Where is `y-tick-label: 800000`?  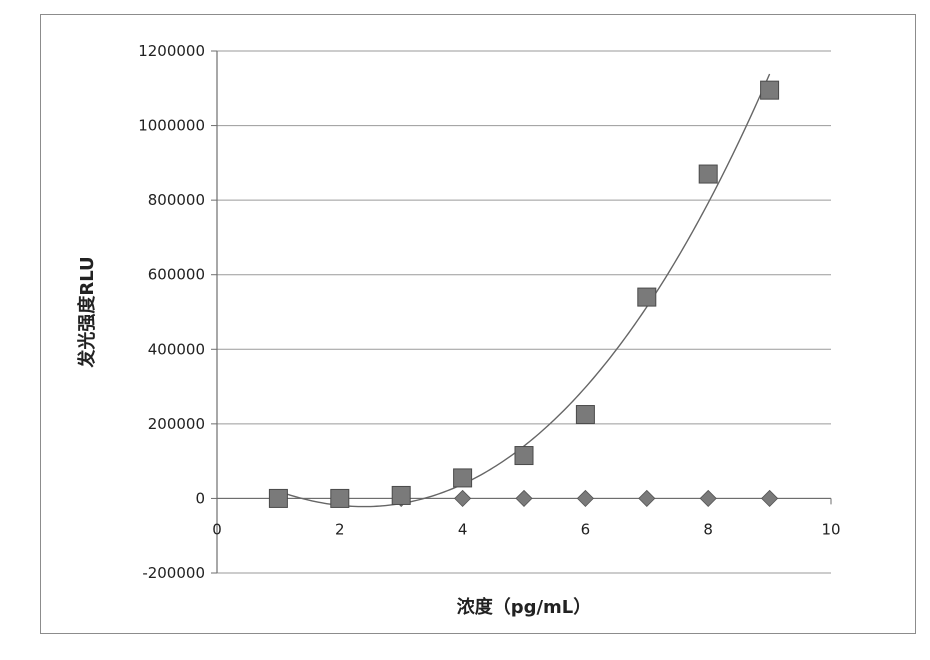
y-tick-label: 800000 is located at coordinates (176, 200).